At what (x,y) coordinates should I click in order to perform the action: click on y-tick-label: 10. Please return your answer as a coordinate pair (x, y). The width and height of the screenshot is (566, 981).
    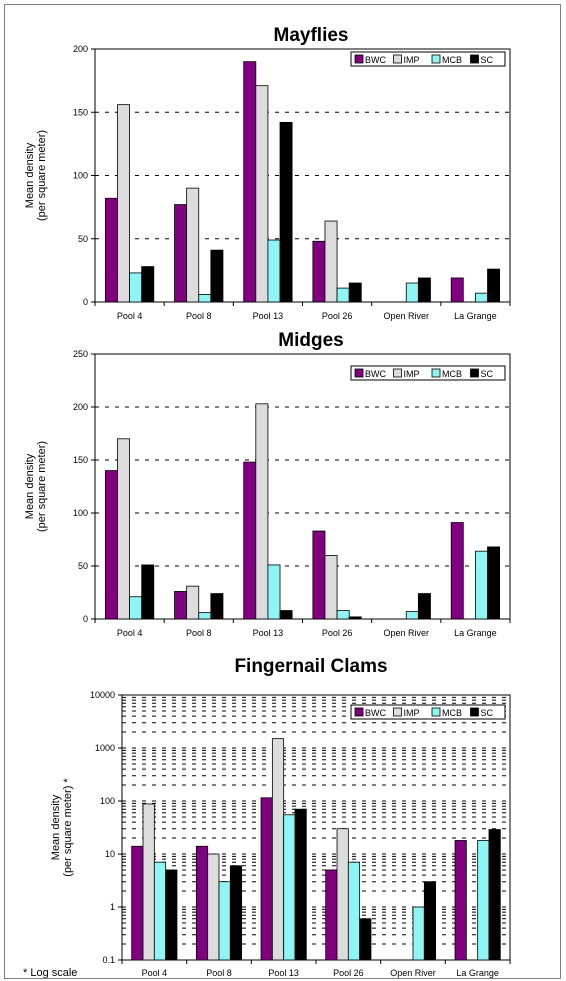
    Looking at the image, I should click on (110, 854).